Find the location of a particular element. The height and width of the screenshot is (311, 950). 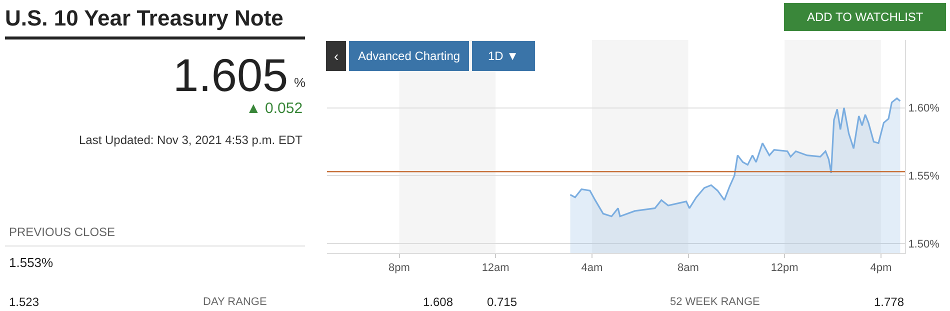

text: Last Updated: Nov 3, 2021 4:53 p.m. EDT is located at coordinates (191, 140).